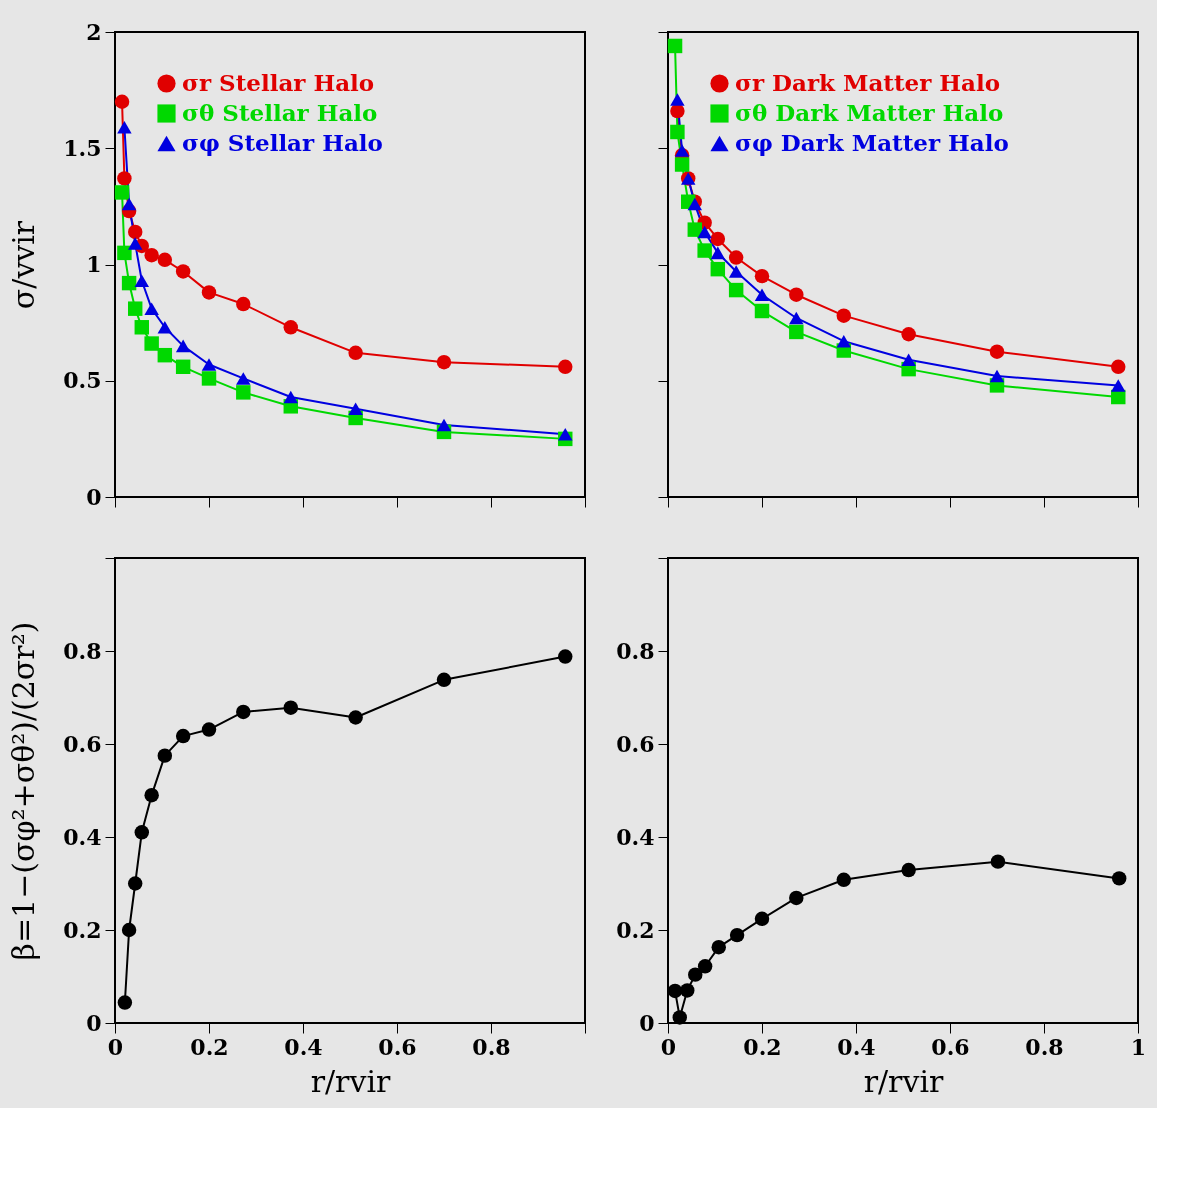 The height and width of the screenshot is (1185, 1179). Describe the element at coordinates (668, 1046) in the screenshot. I see `x-tick-label: 0` at that location.